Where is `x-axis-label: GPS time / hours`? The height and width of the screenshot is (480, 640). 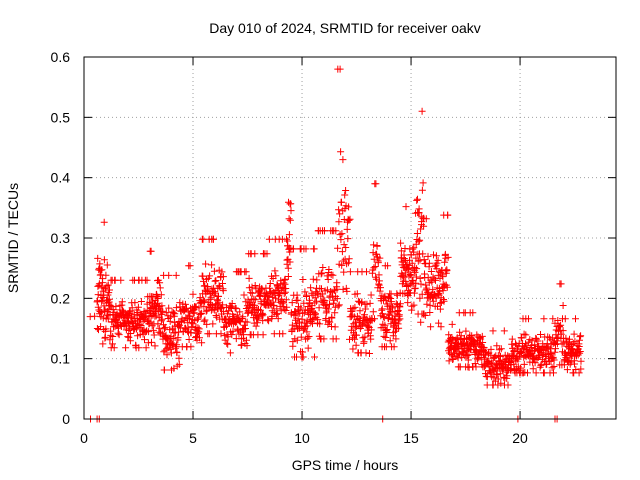
x-axis-label: GPS time / hours is located at coordinates (345, 465).